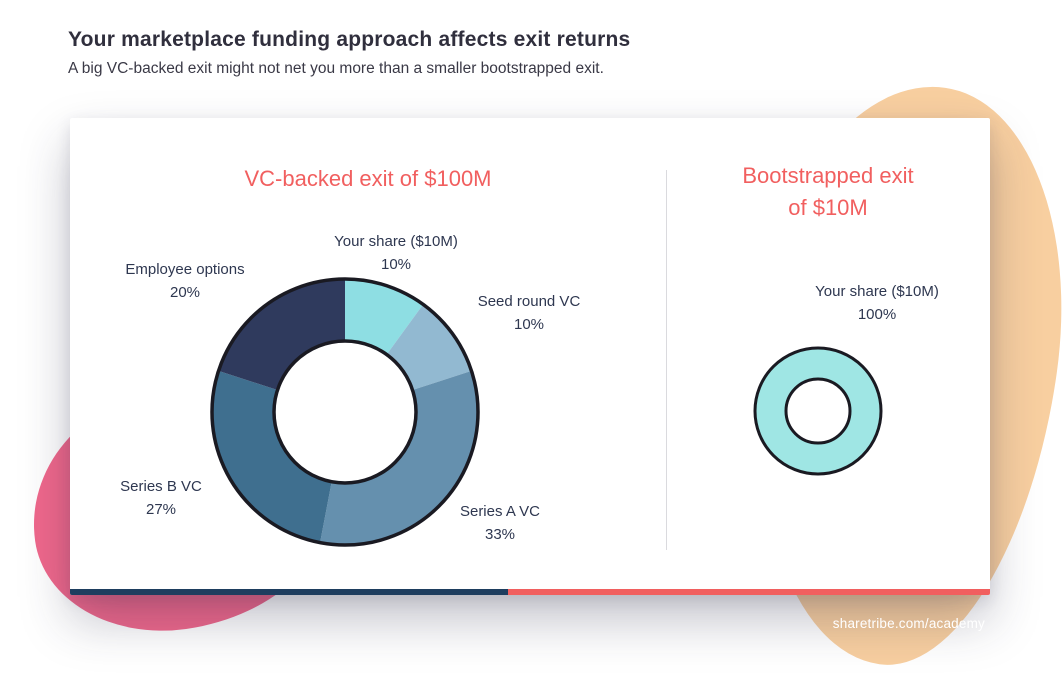  What do you see at coordinates (161, 509) in the screenshot?
I see `segment-pct-text: 27%` at bounding box center [161, 509].